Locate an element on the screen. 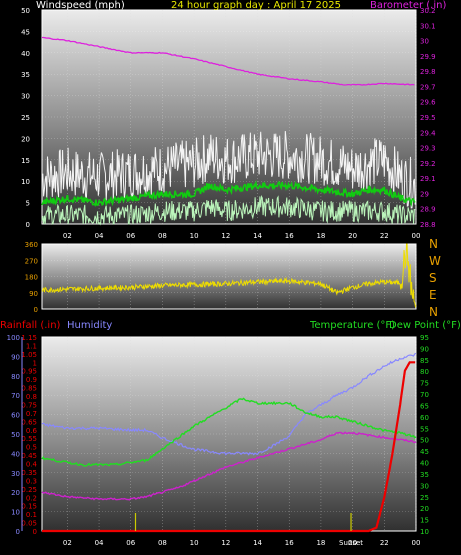 Image resolution: width=461 pixels, height=555 pixels. barometer-tick-label: 28.9 is located at coordinates (428, 210).